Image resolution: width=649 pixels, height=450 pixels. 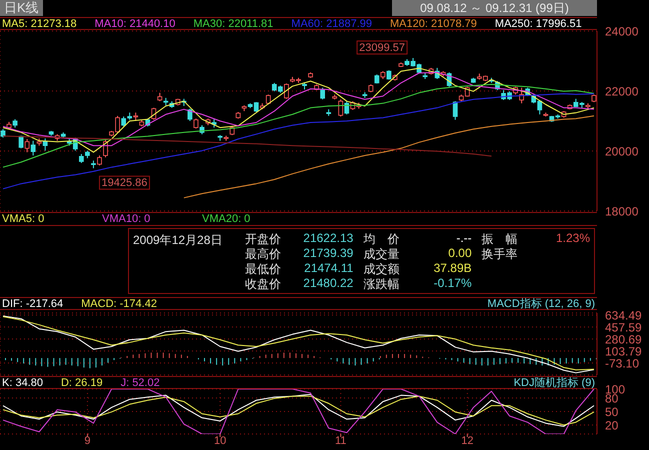 I want to click on annotation: 19425.86, so click(x=125, y=183).